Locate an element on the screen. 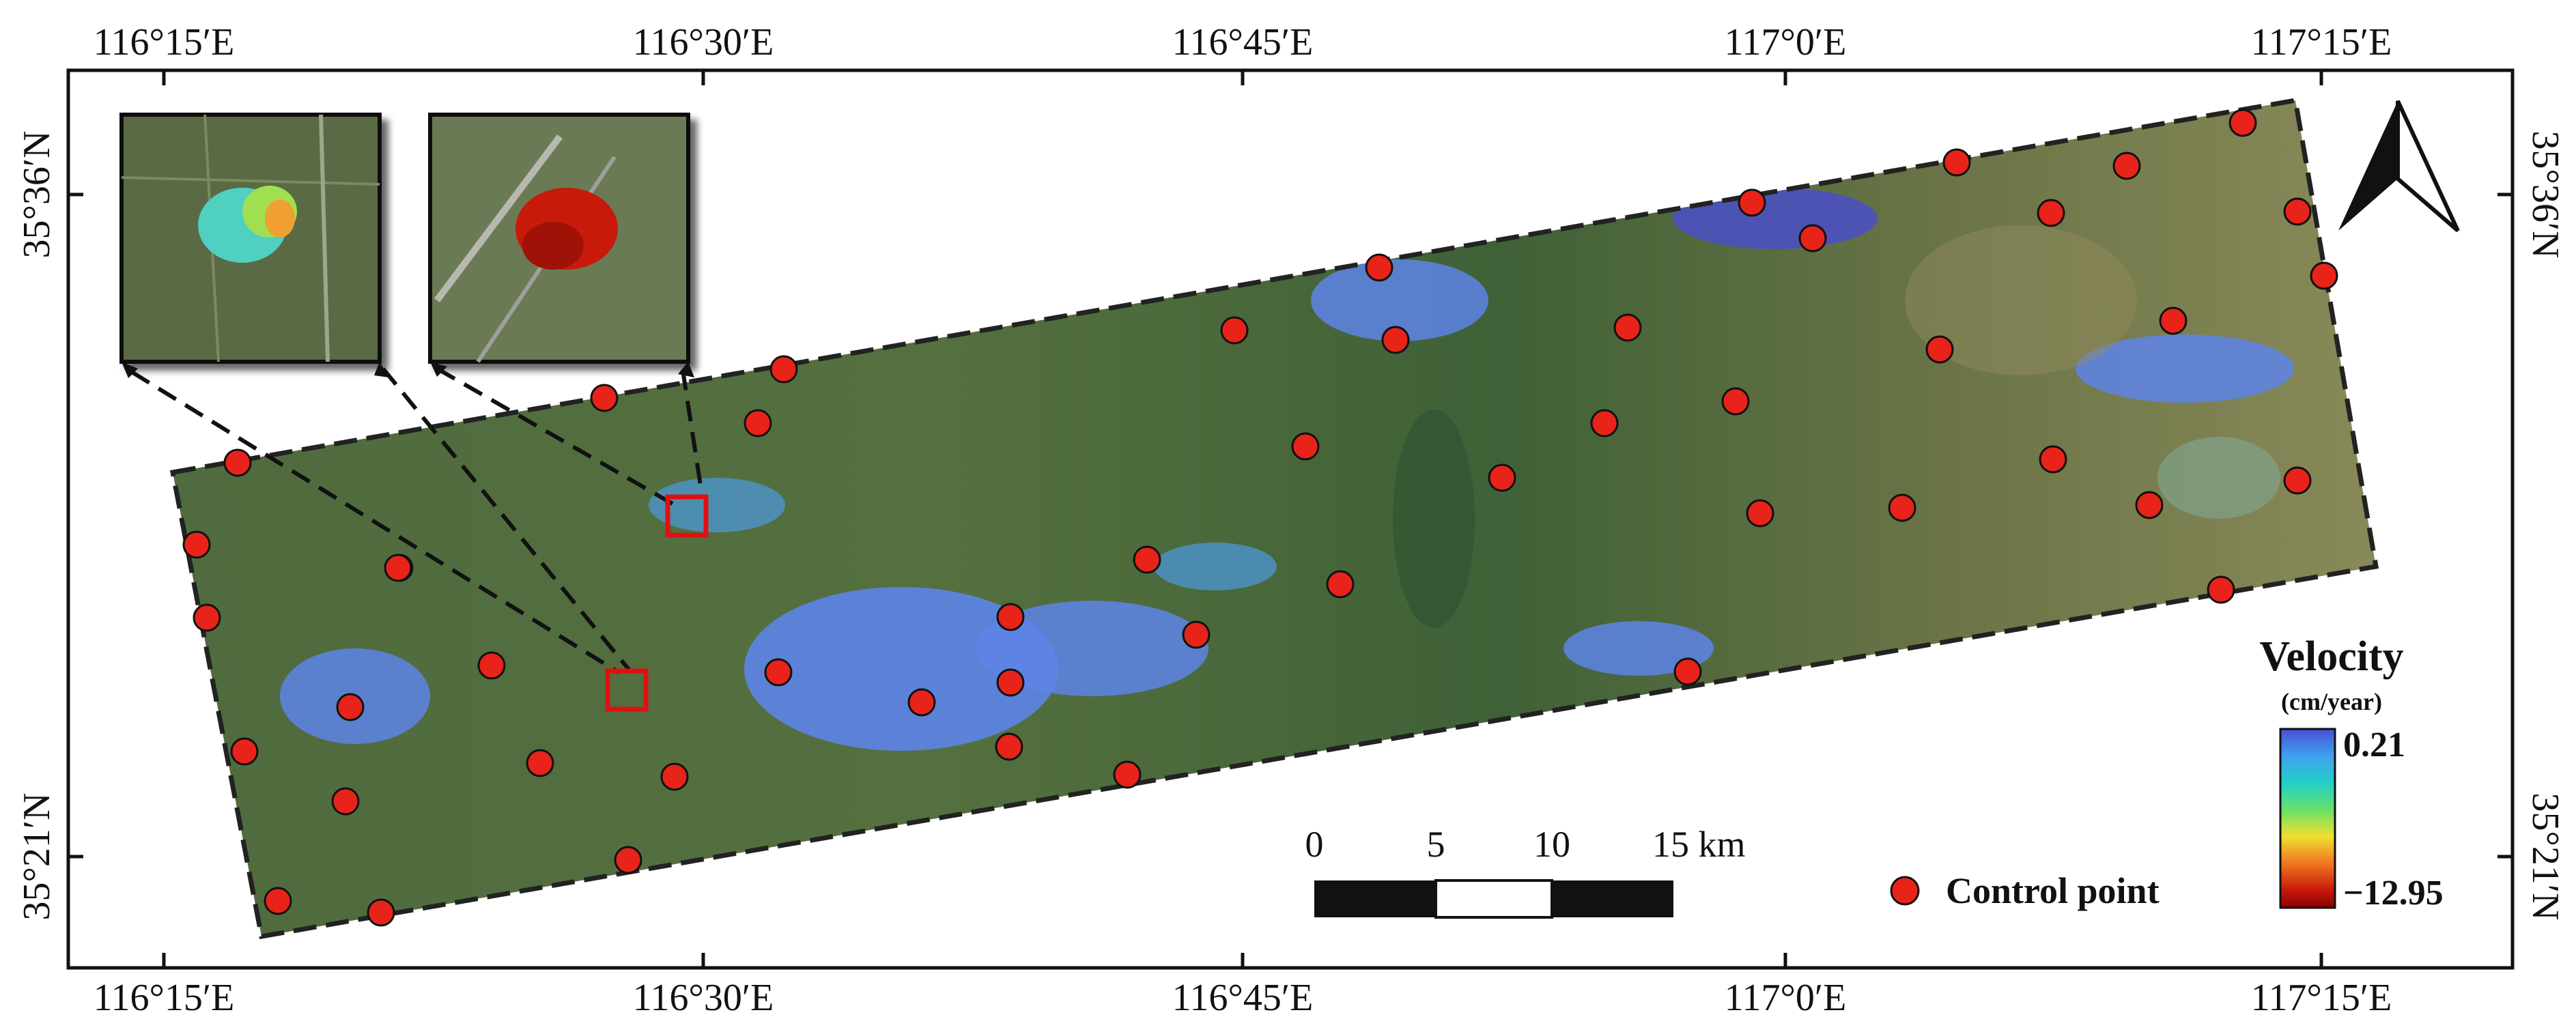 Image resolution: width=2576 pixels, height=1032 pixels. left-tick-labels: 35°36′N 35°21′N is located at coordinates (37, 525).